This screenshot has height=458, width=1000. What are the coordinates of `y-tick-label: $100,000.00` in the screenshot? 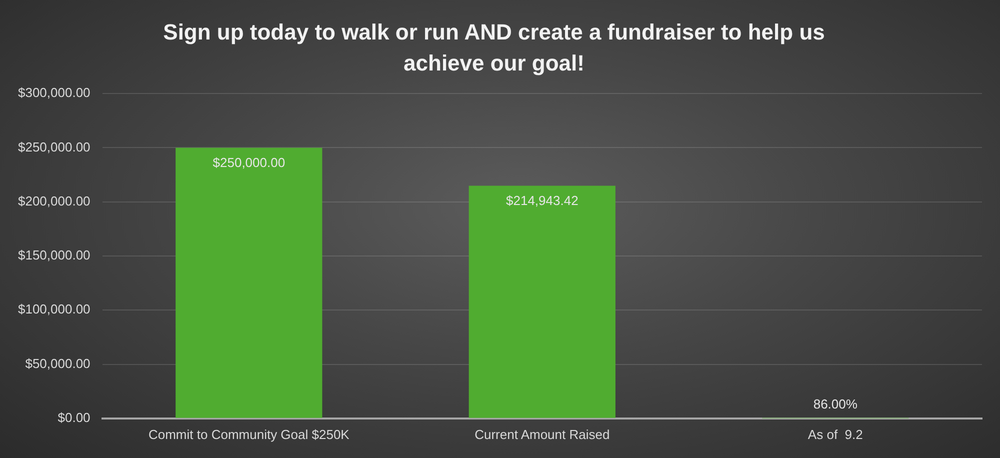 It's located at (54, 309).